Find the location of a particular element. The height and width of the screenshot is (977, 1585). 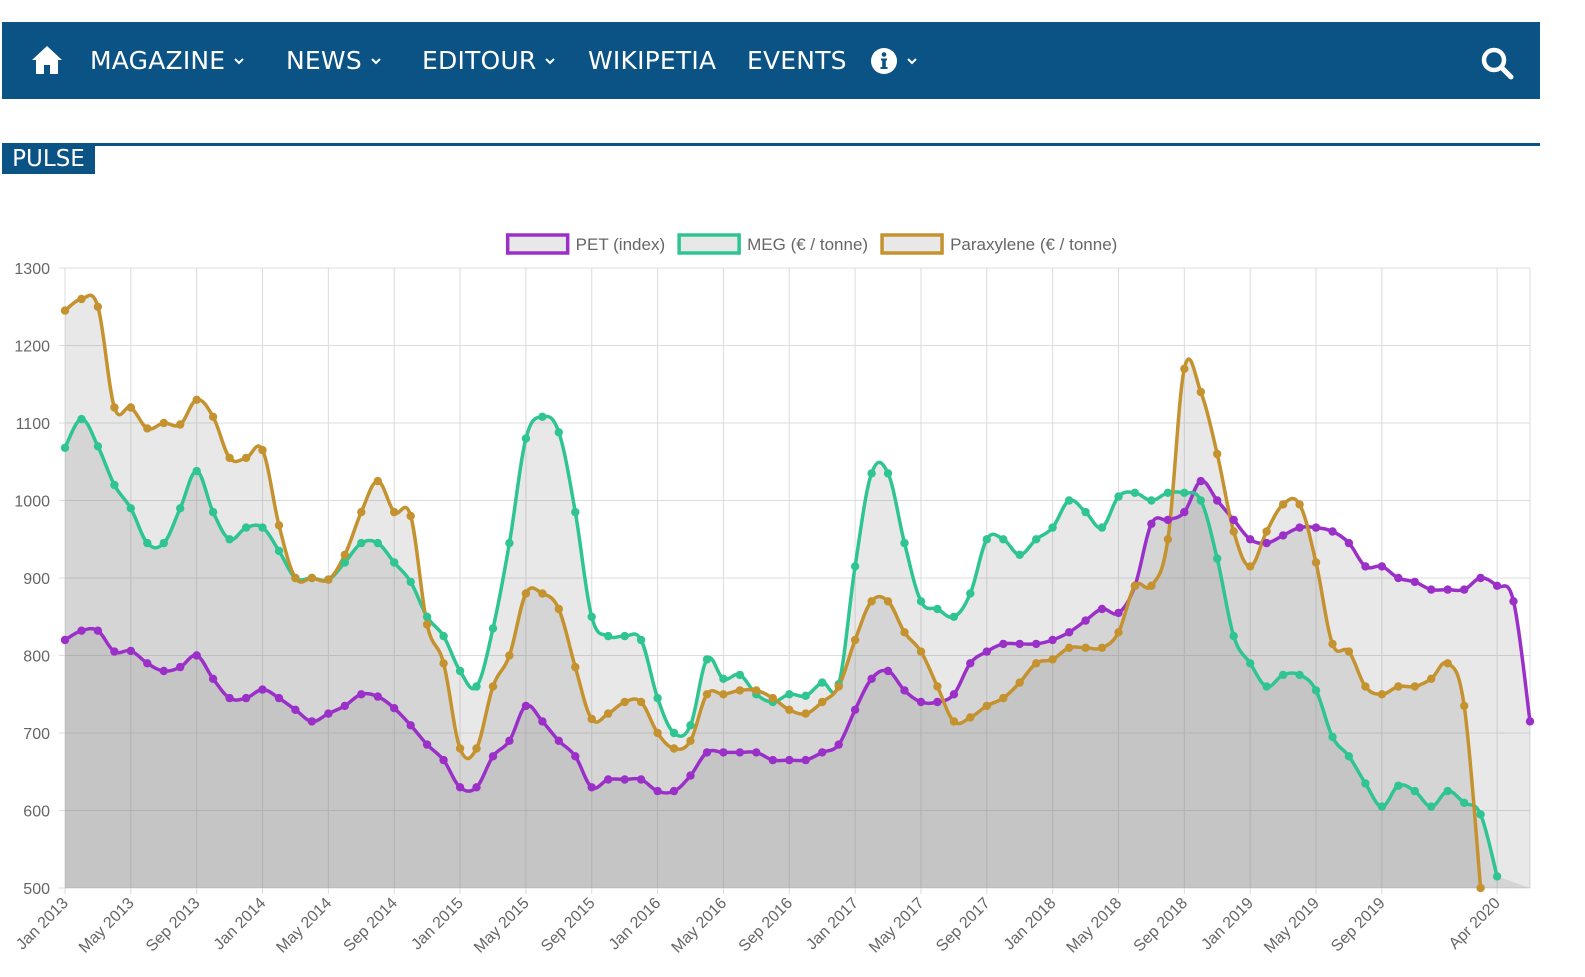

legend-label-meg-tonne: MEG (€ / tonne) is located at coordinates (807, 244).